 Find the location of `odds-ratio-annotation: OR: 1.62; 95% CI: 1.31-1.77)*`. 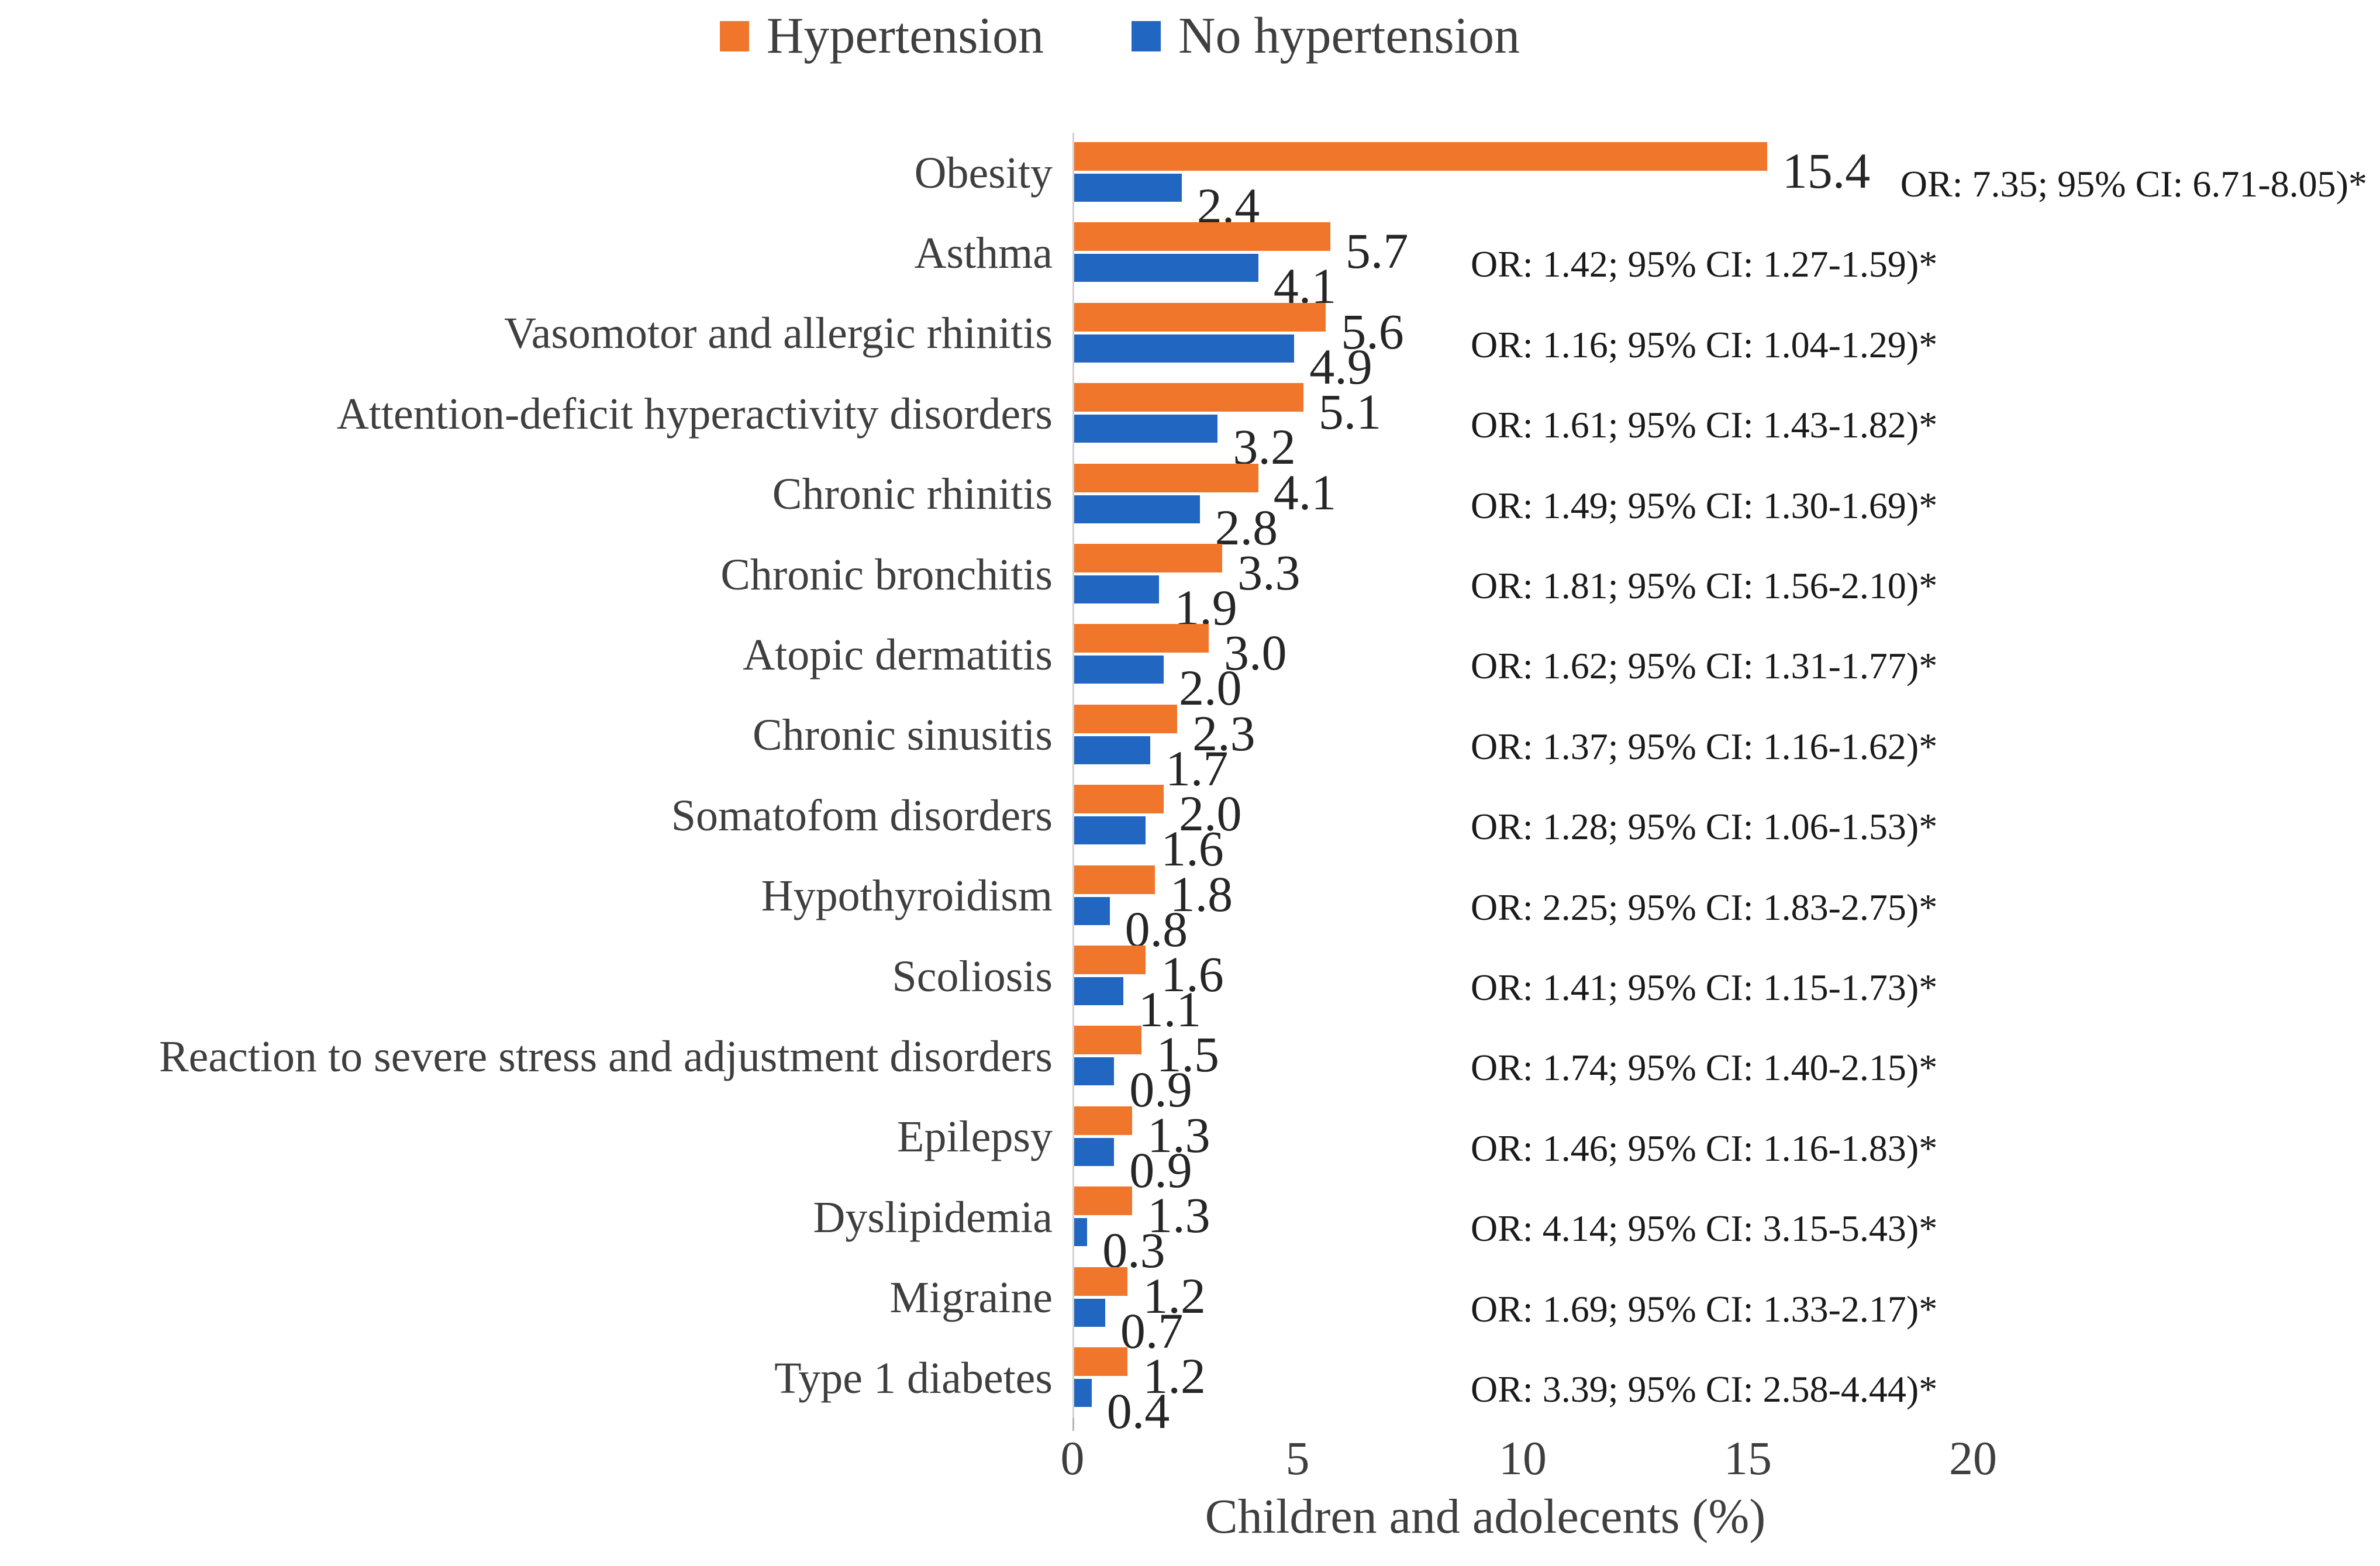

odds-ratio-annotation: OR: 1.62; 95% CI: 1.31-1.77)* is located at coordinates (1704, 666).